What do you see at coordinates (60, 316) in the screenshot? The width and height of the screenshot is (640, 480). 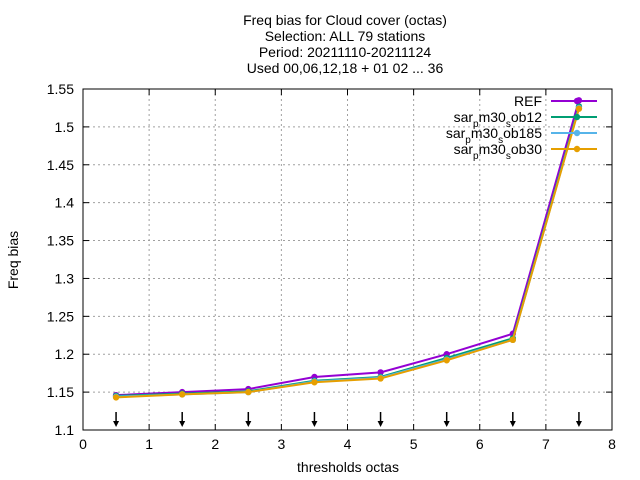 I see `y-tick-label: 1.25` at bounding box center [60, 316].